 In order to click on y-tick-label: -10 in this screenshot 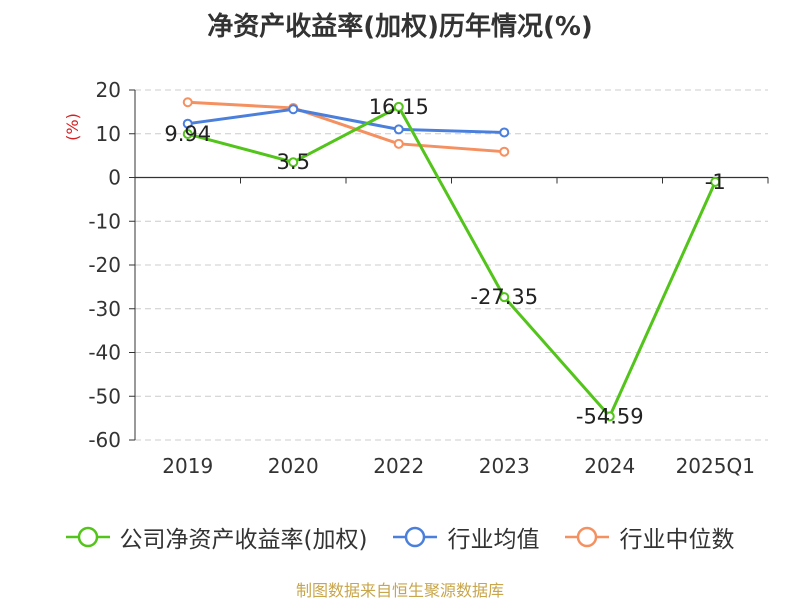, I will do `click(104, 221)`.